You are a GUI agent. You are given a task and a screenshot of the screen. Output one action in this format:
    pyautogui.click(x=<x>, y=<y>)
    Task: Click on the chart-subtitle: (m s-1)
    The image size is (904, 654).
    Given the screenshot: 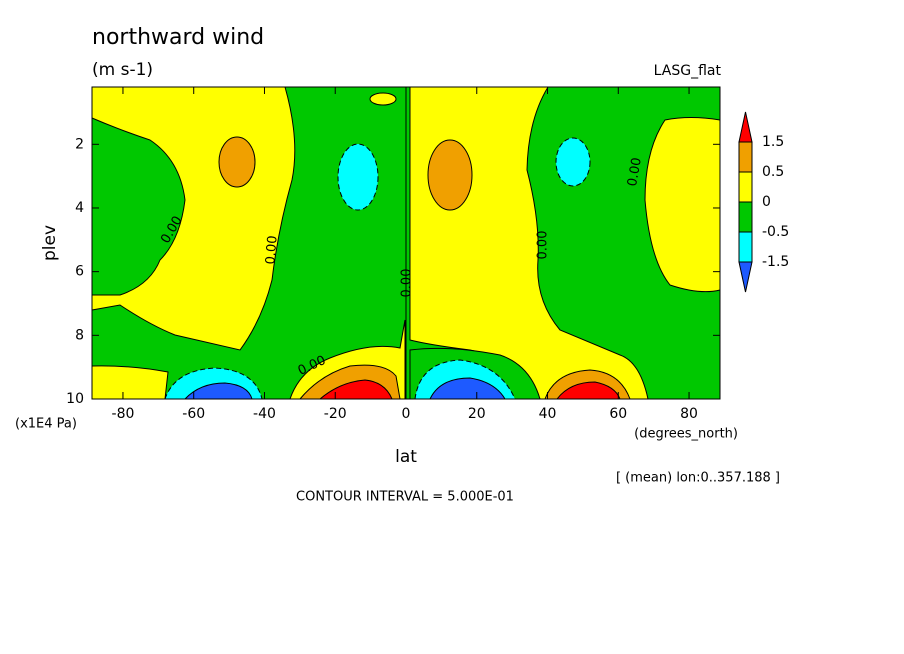 What is the action you would take?
    pyautogui.click(x=122, y=70)
    